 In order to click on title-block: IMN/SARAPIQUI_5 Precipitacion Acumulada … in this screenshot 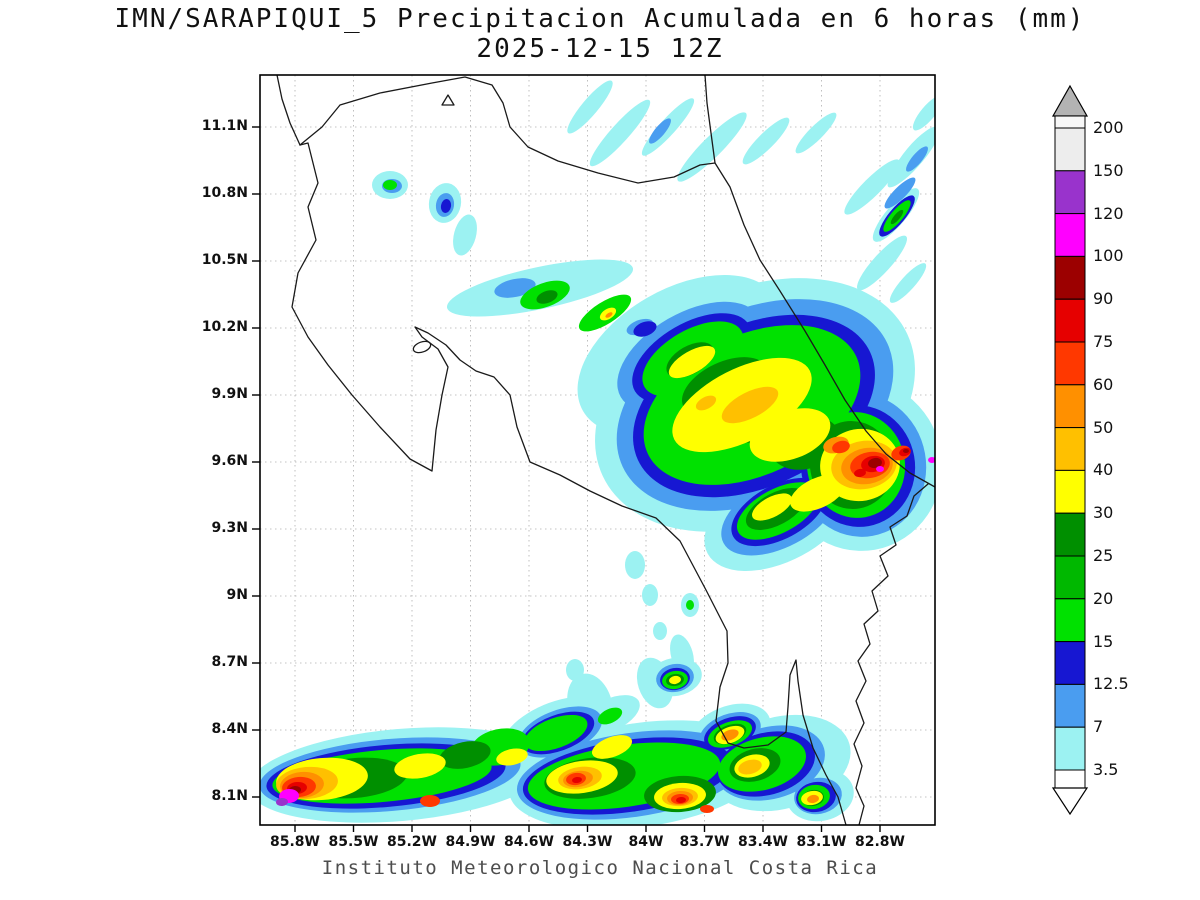, I will do `click(600, 34)`.